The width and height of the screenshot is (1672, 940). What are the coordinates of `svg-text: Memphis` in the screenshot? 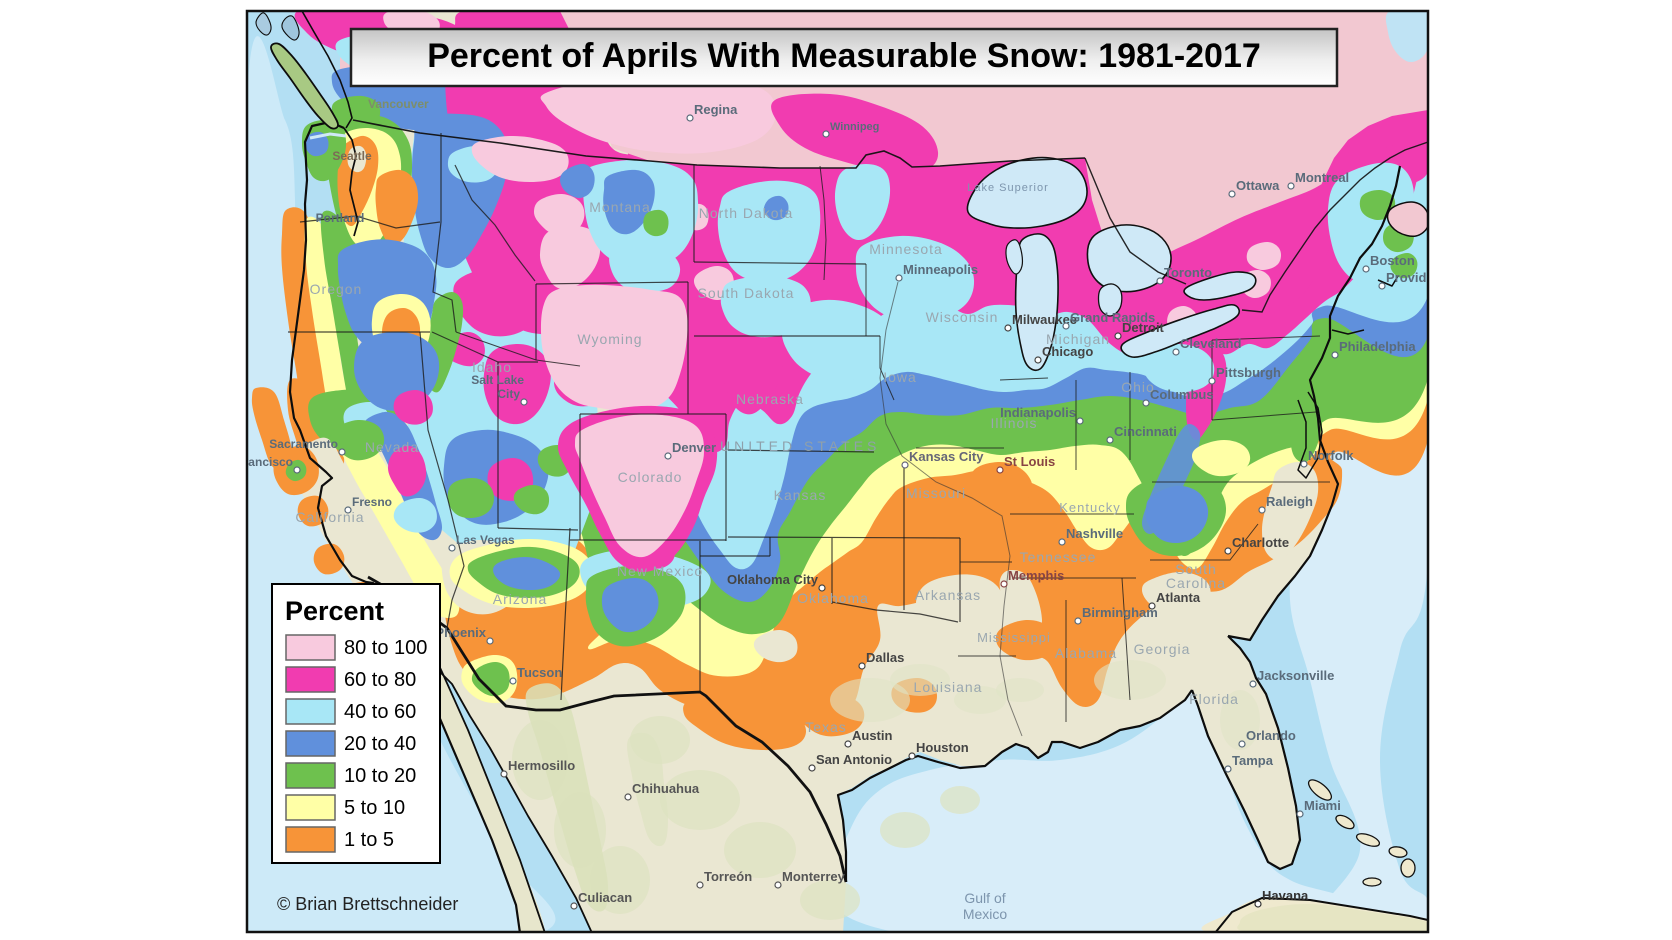 It's located at (1036, 575).